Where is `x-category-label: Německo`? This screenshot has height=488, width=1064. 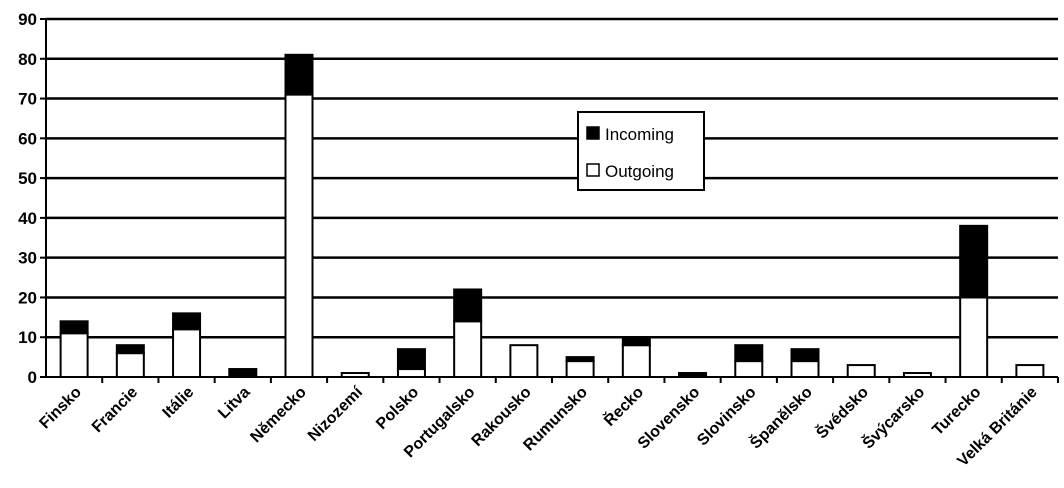
x-category-label: Německo is located at coordinates (278, 415).